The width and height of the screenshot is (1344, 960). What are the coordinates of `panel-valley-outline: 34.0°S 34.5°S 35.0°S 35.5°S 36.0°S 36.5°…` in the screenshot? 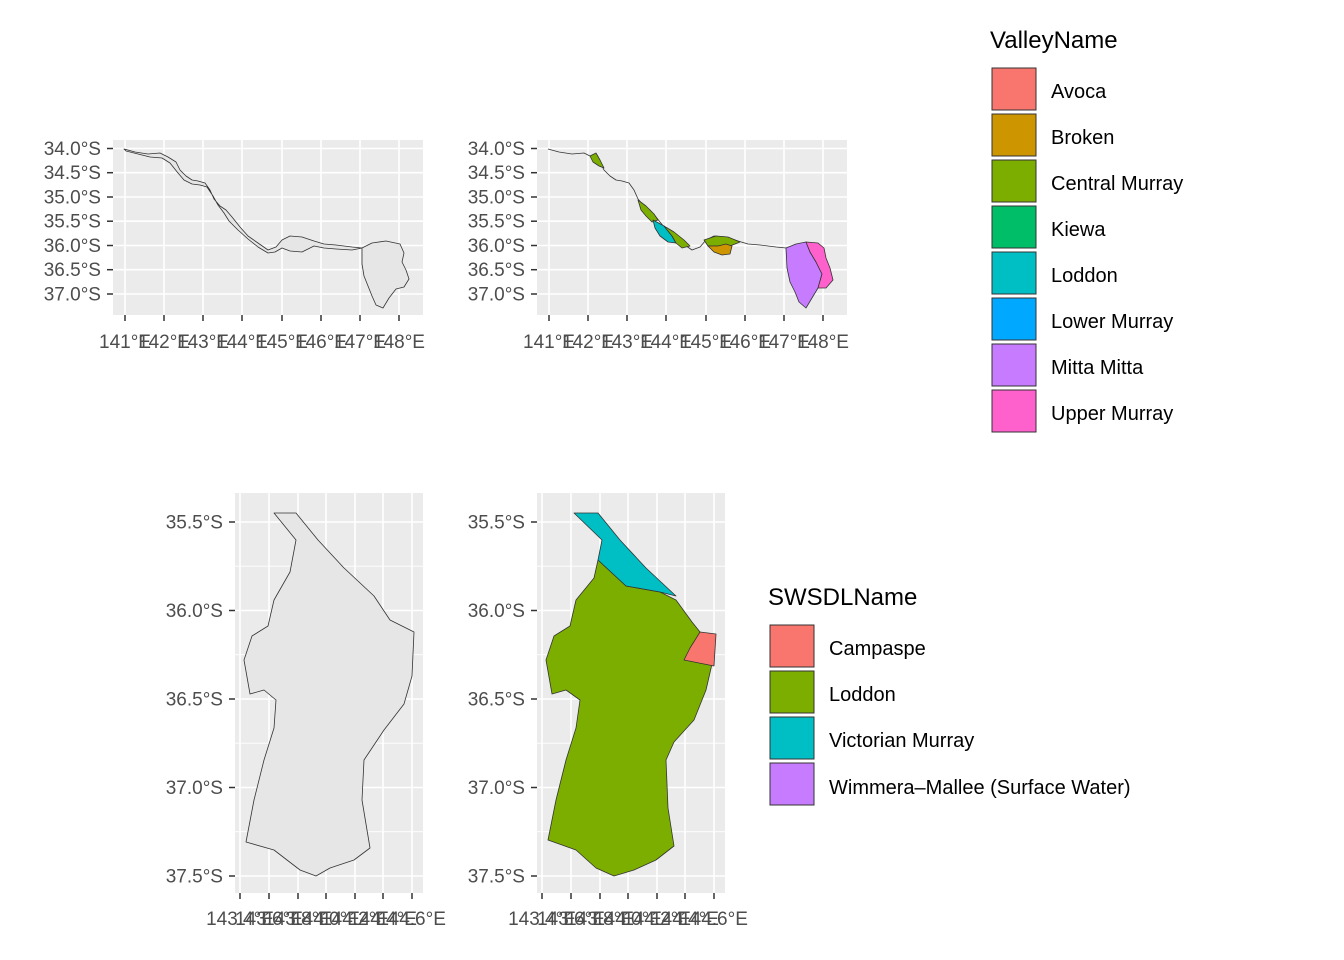 It's located at (234, 246).